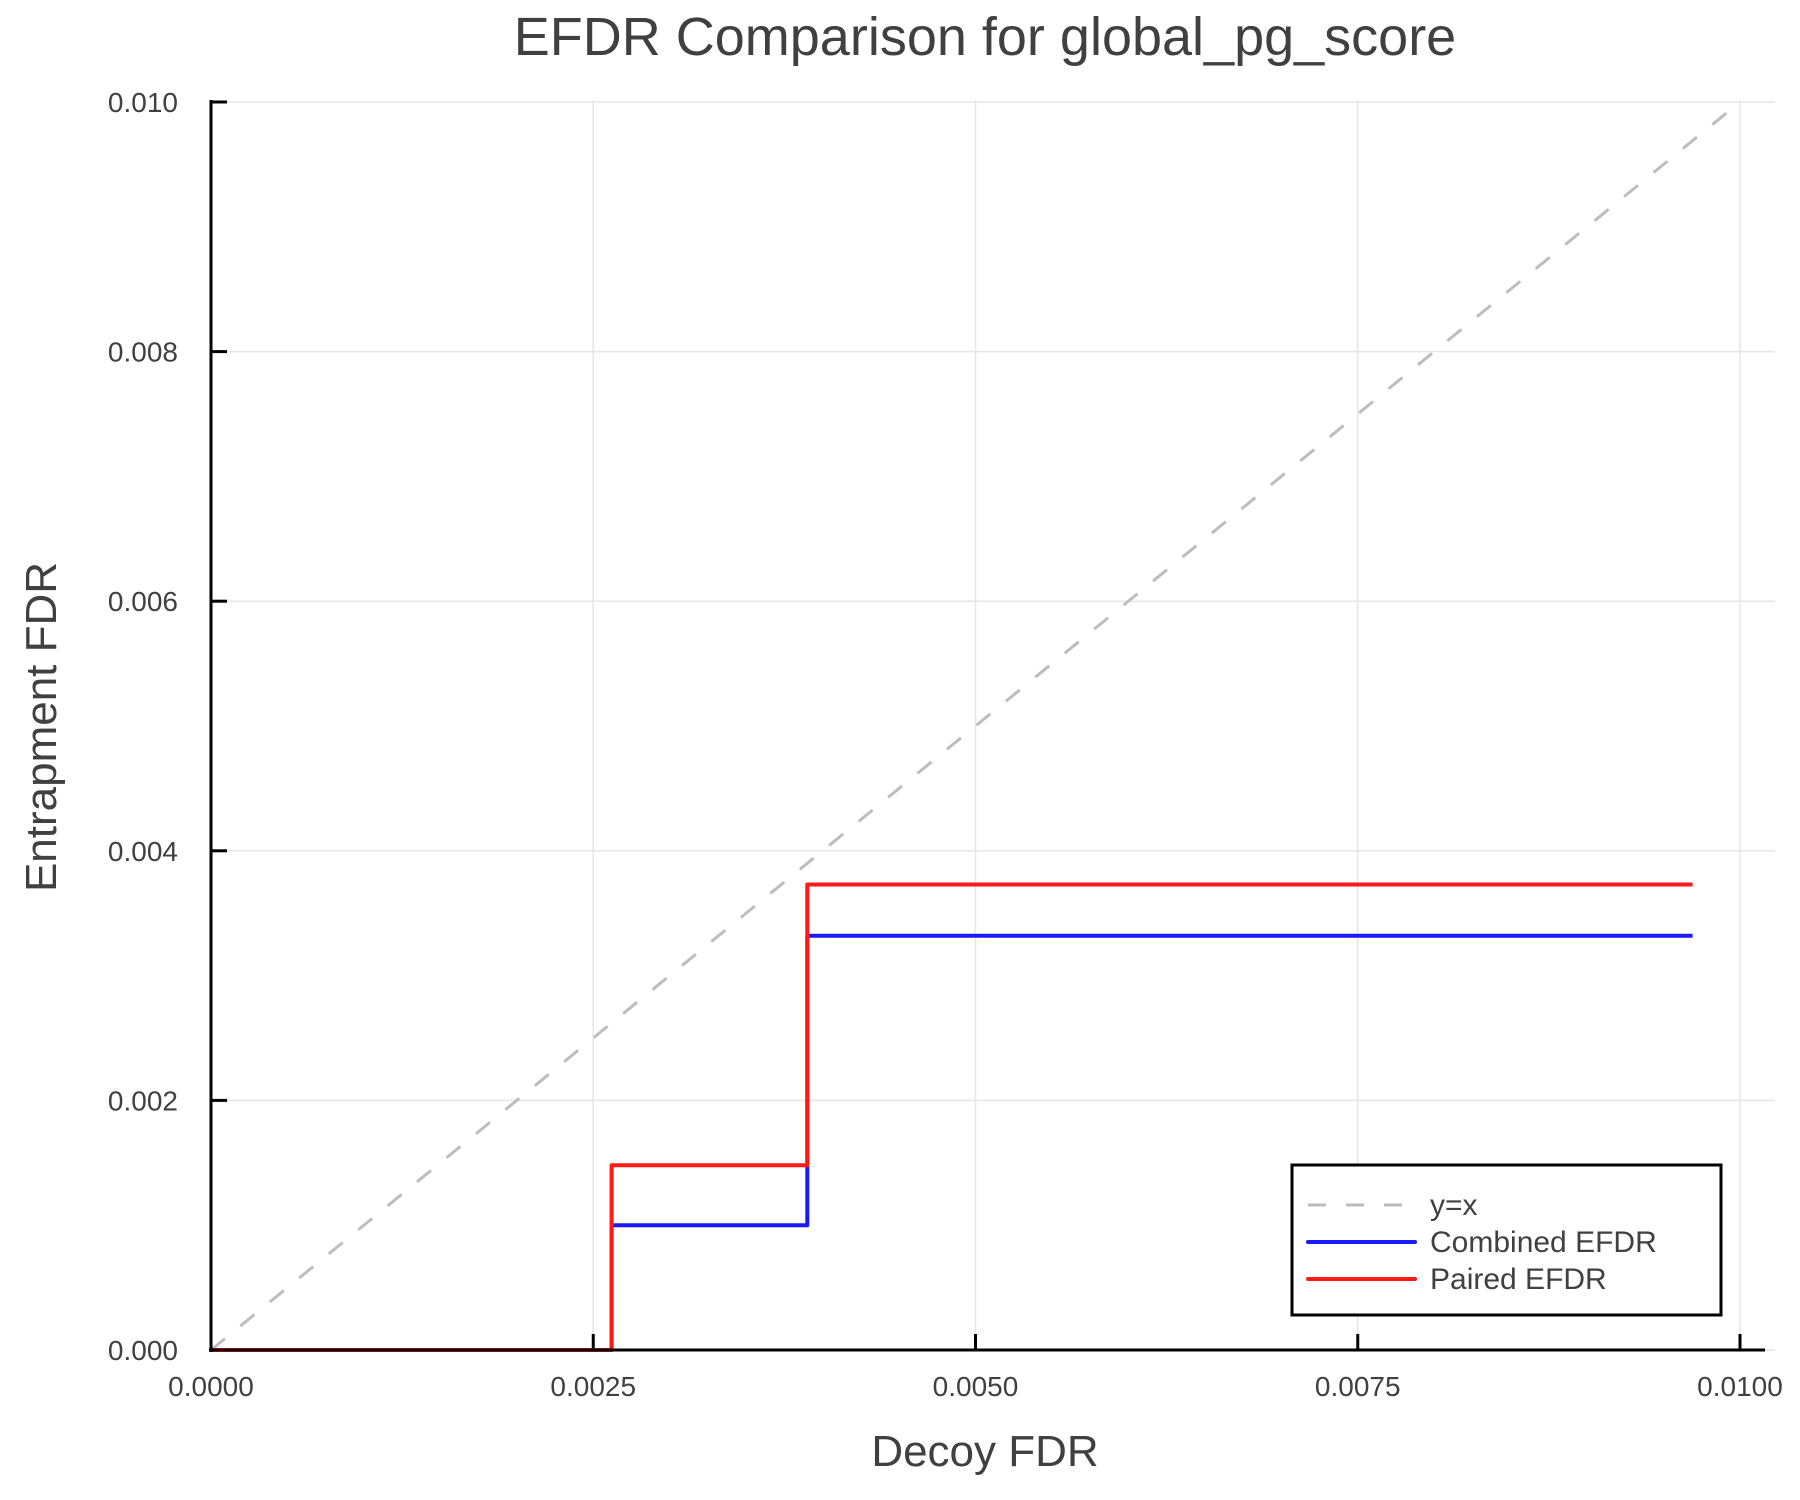  I want to click on legend-label-yx: y=x, so click(1454, 1205).